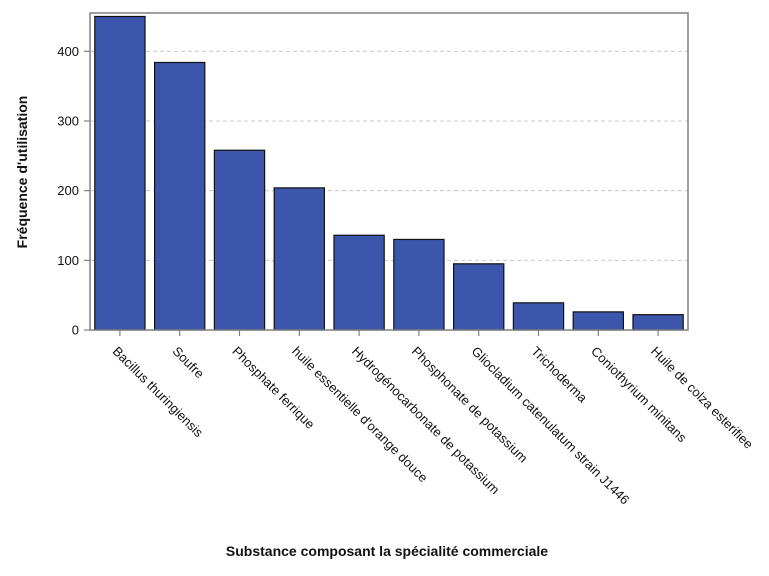  What do you see at coordinates (470, 405) in the screenshot?
I see `x-tick-label: Phosphonate de potassium` at bounding box center [470, 405].